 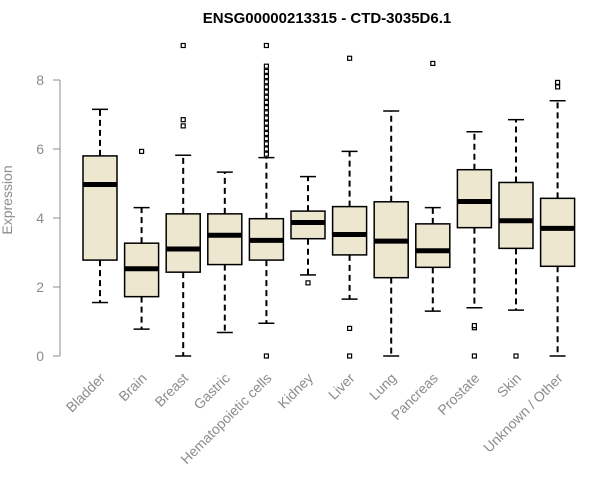 What do you see at coordinates (40, 356) in the screenshot?
I see `y-tick-label: 0` at bounding box center [40, 356].